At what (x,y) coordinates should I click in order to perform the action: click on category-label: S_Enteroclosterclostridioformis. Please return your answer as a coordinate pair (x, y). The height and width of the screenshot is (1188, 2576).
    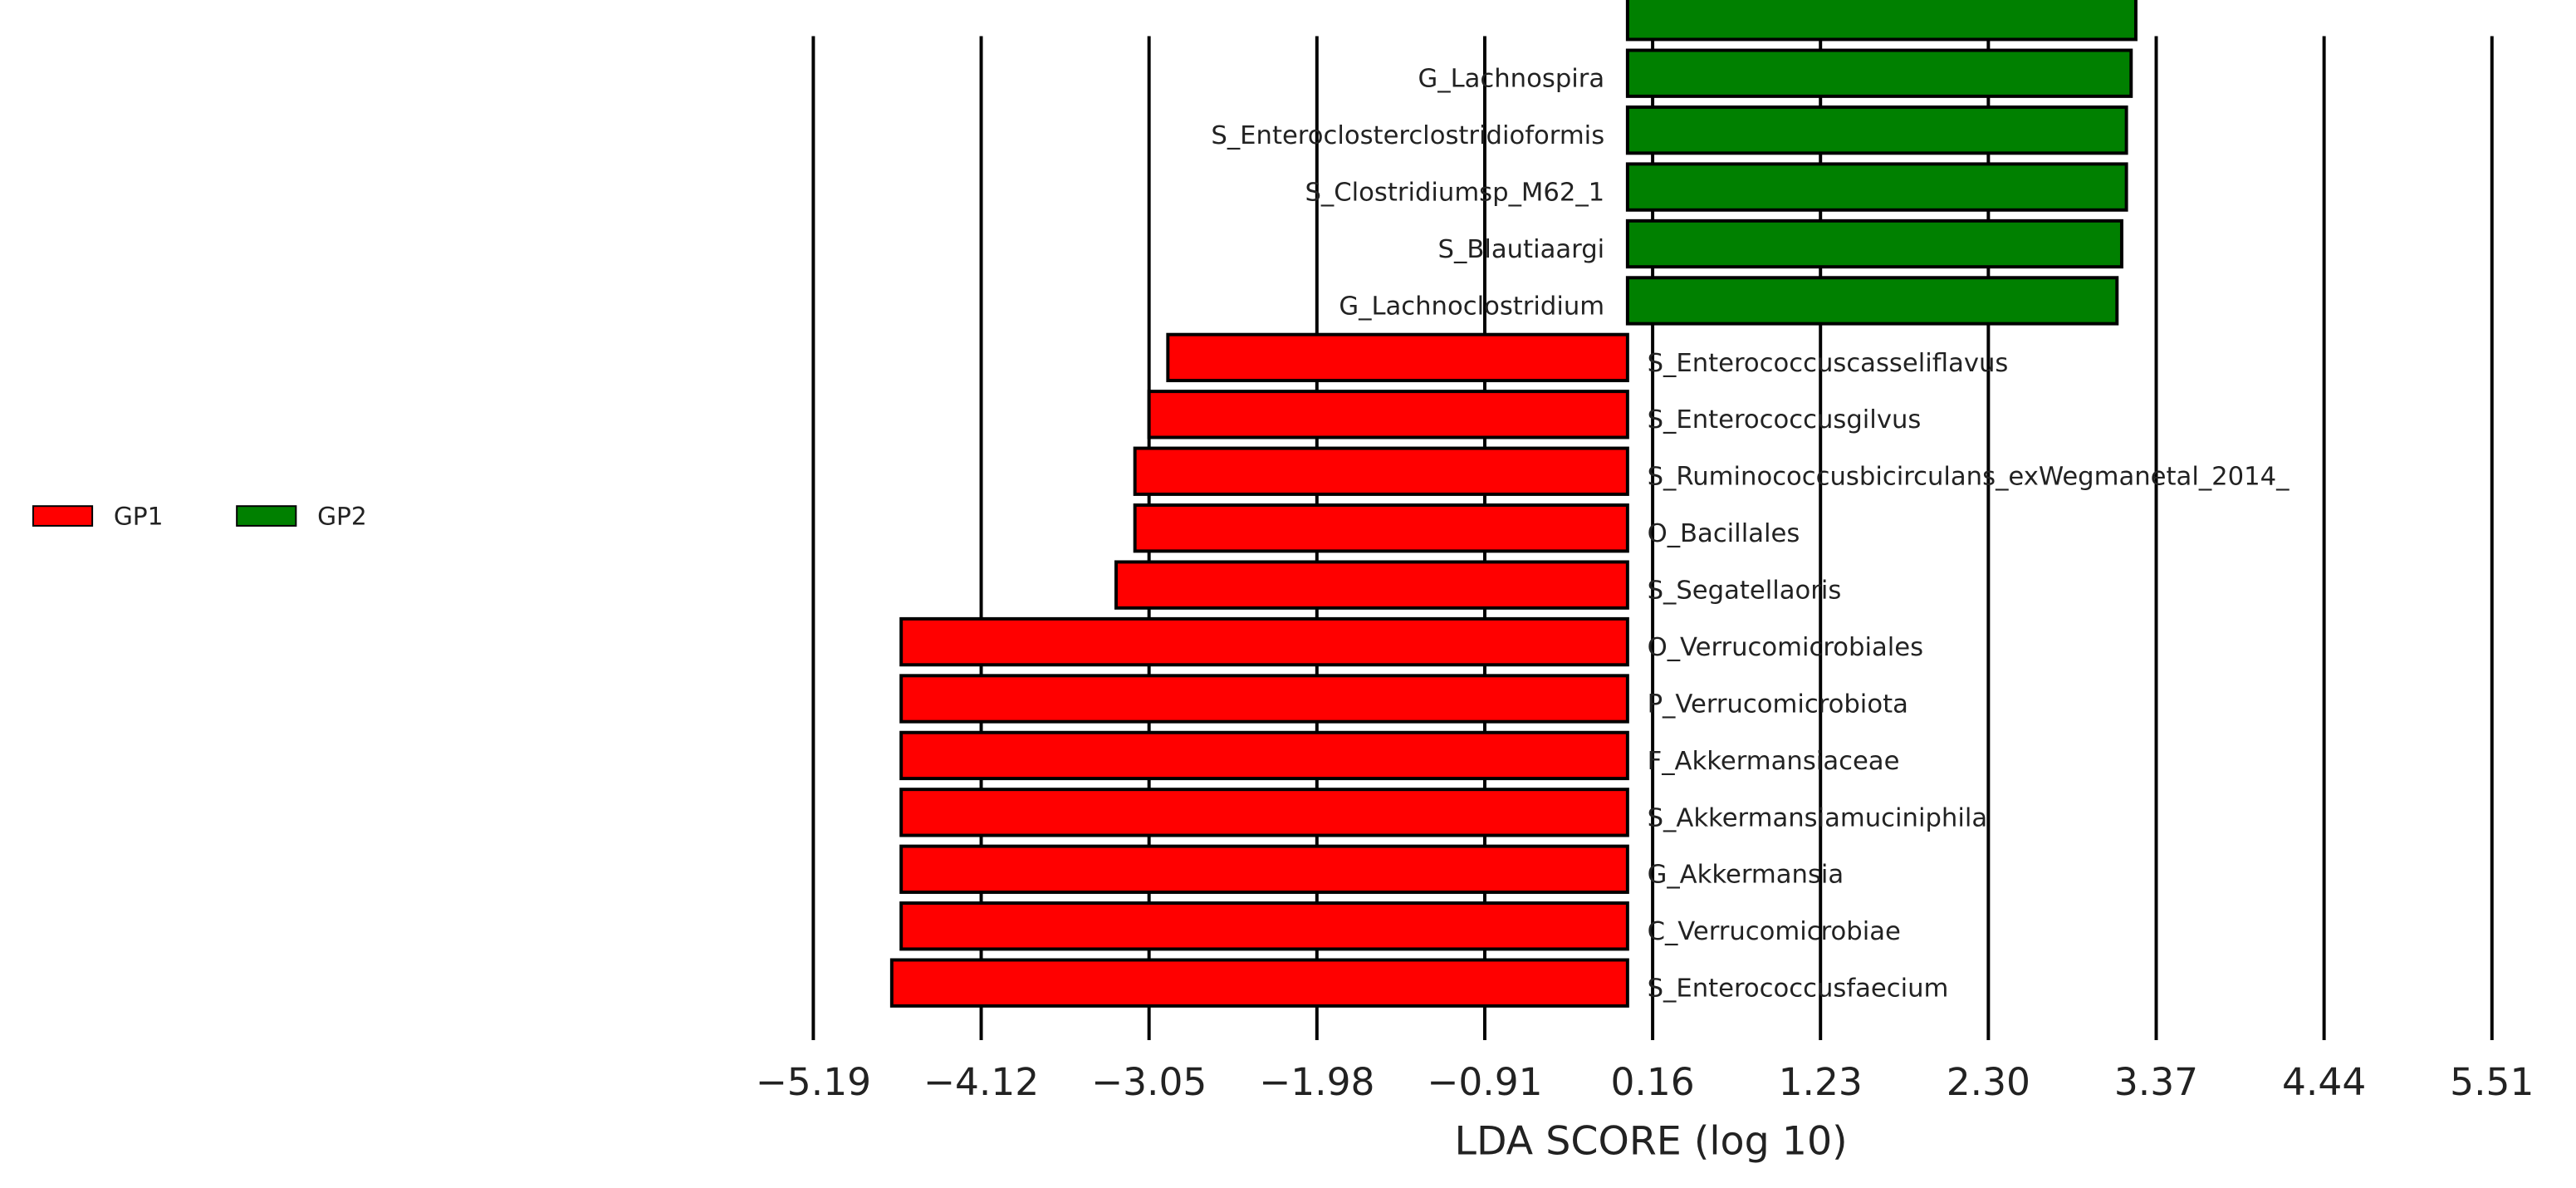
    Looking at the image, I should click on (1408, 135).